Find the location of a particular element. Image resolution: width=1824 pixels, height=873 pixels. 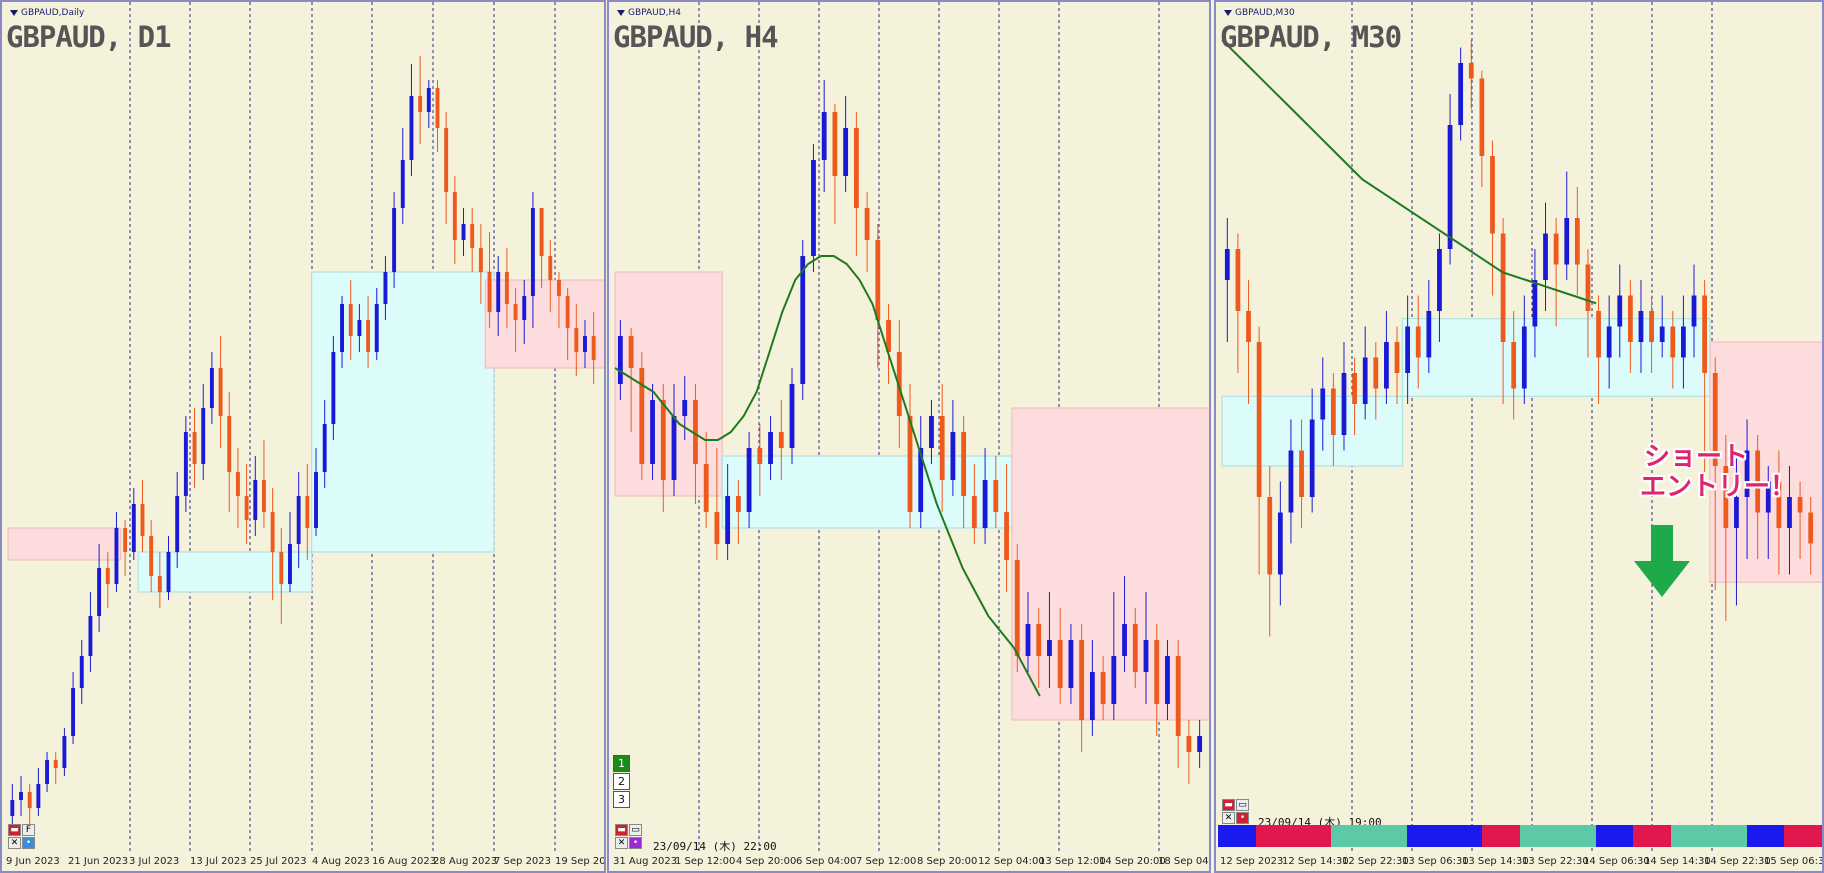

float-button: F is located at coordinates (28, 830).